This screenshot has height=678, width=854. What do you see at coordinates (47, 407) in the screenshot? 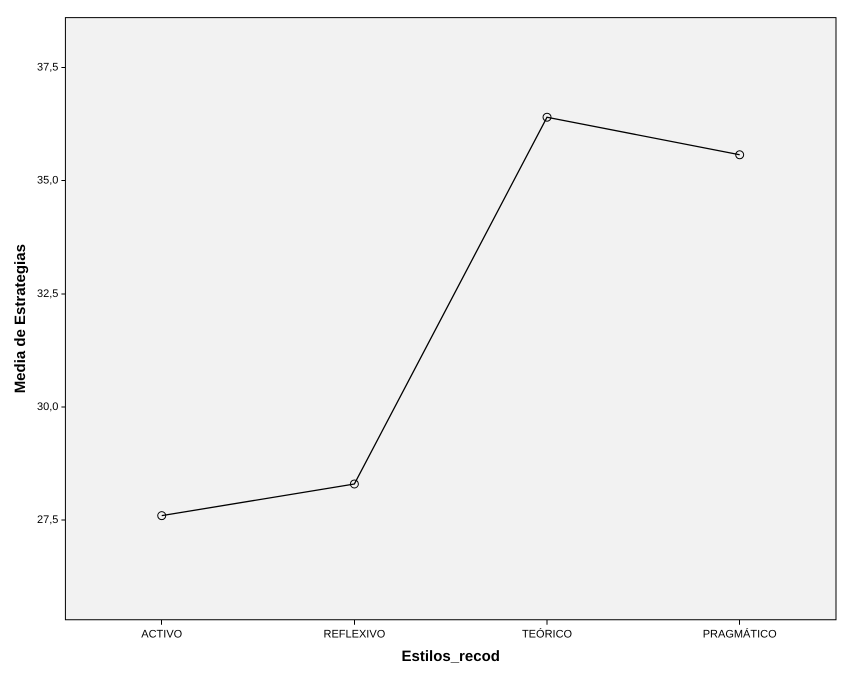
I see `y-tick-label: 30,0` at bounding box center [47, 407].